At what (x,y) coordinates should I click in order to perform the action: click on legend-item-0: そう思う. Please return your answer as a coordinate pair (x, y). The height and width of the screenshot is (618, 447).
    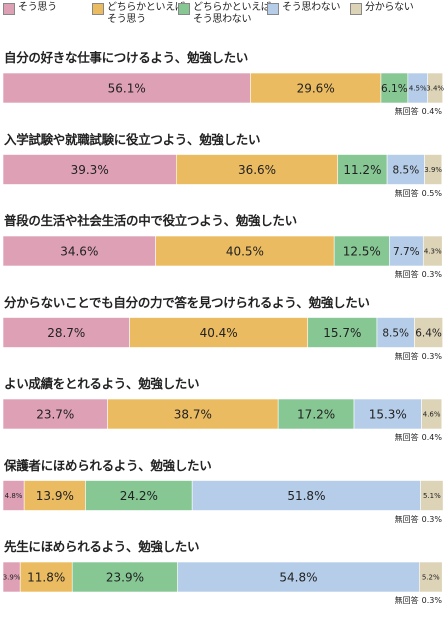
    Looking at the image, I should click on (30, 8).